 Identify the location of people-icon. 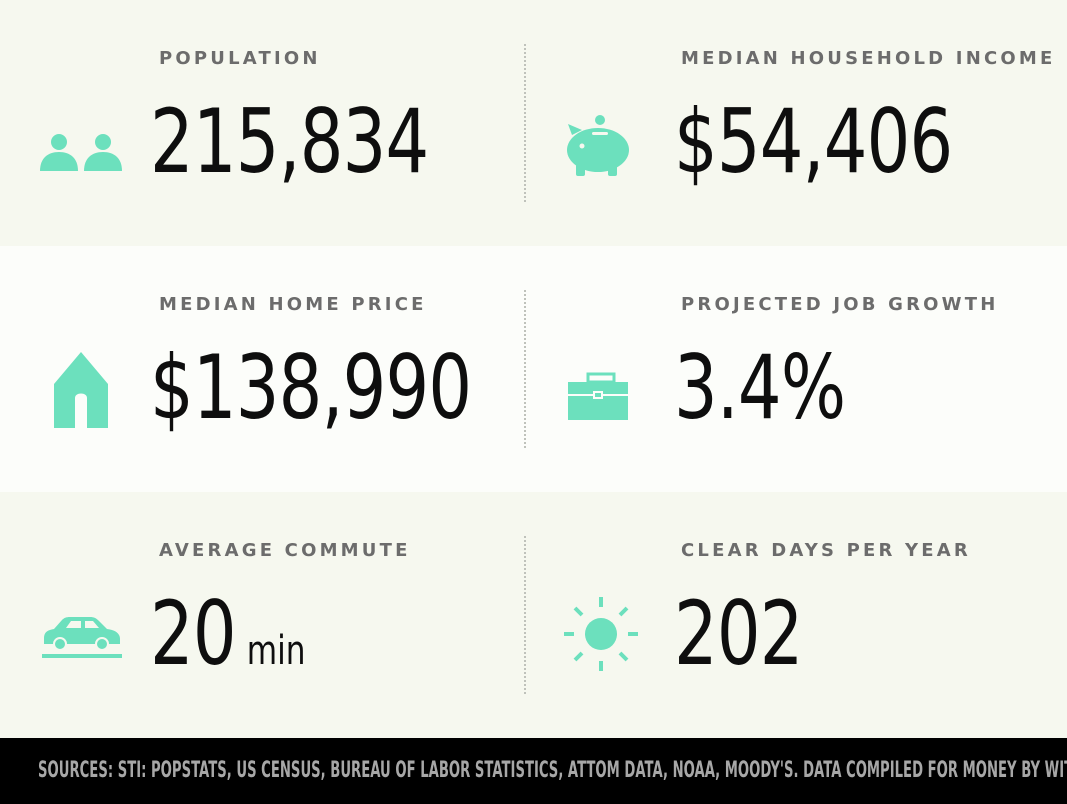
(81, 145).